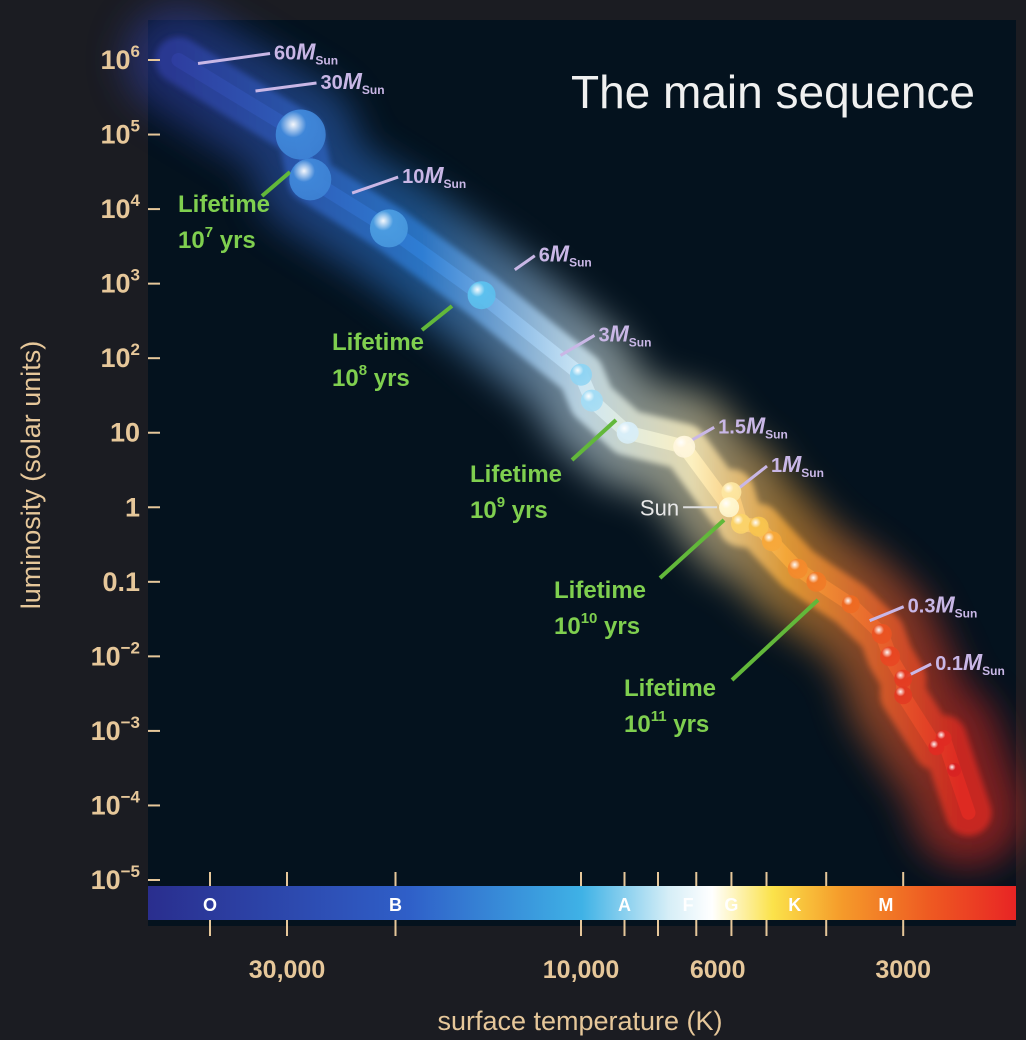 The height and width of the screenshot is (1040, 1026). I want to click on spectral-class-label: G, so click(731, 905).